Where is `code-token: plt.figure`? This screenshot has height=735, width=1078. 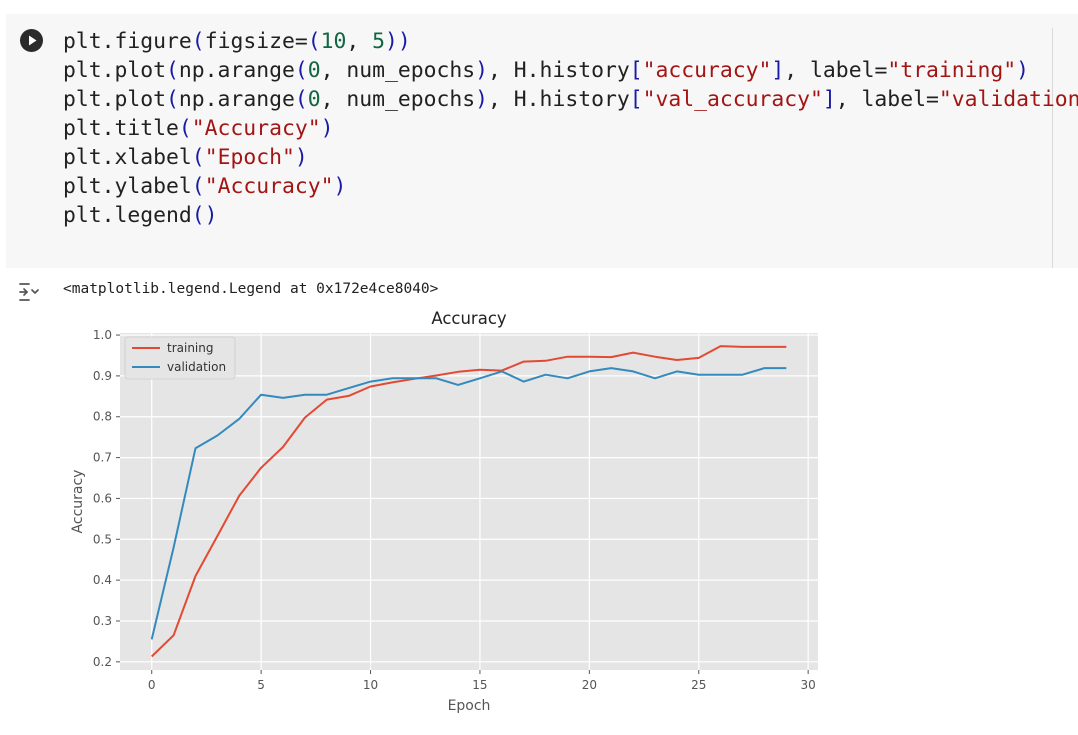
code-token: plt.figure is located at coordinates (127, 41).